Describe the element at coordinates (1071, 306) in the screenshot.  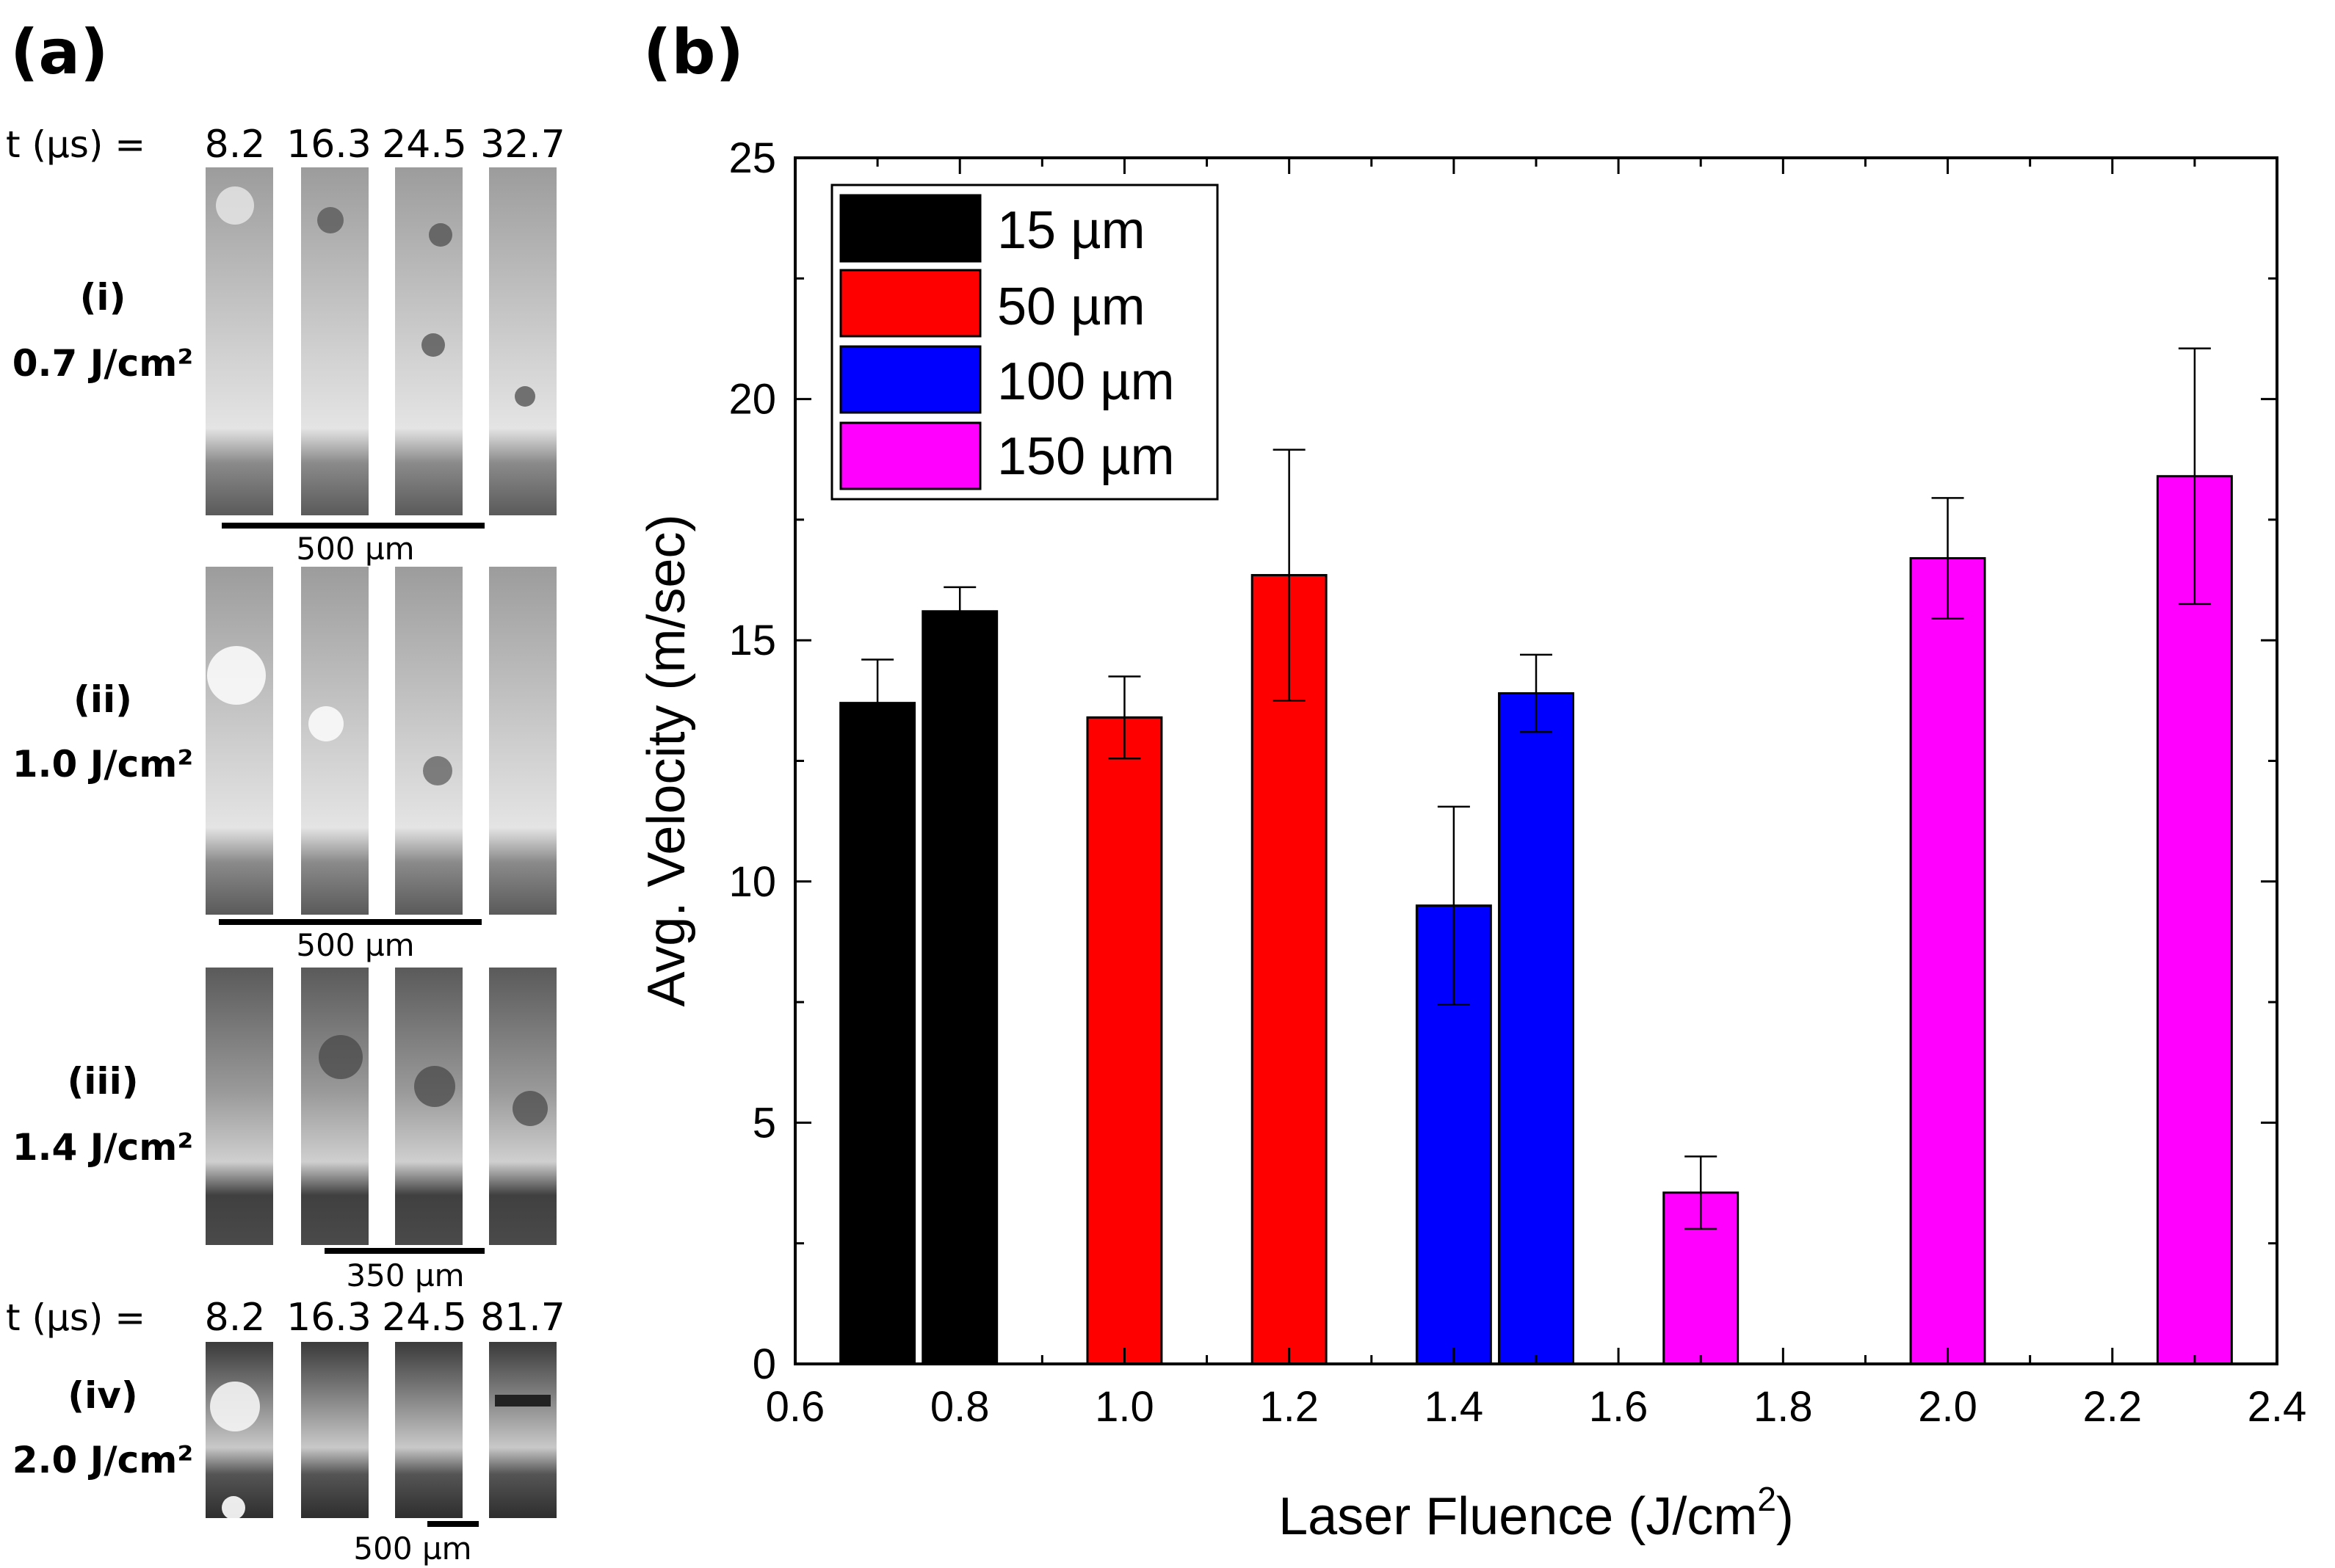
I see `legend-label-50um: 50 µm` at that location.